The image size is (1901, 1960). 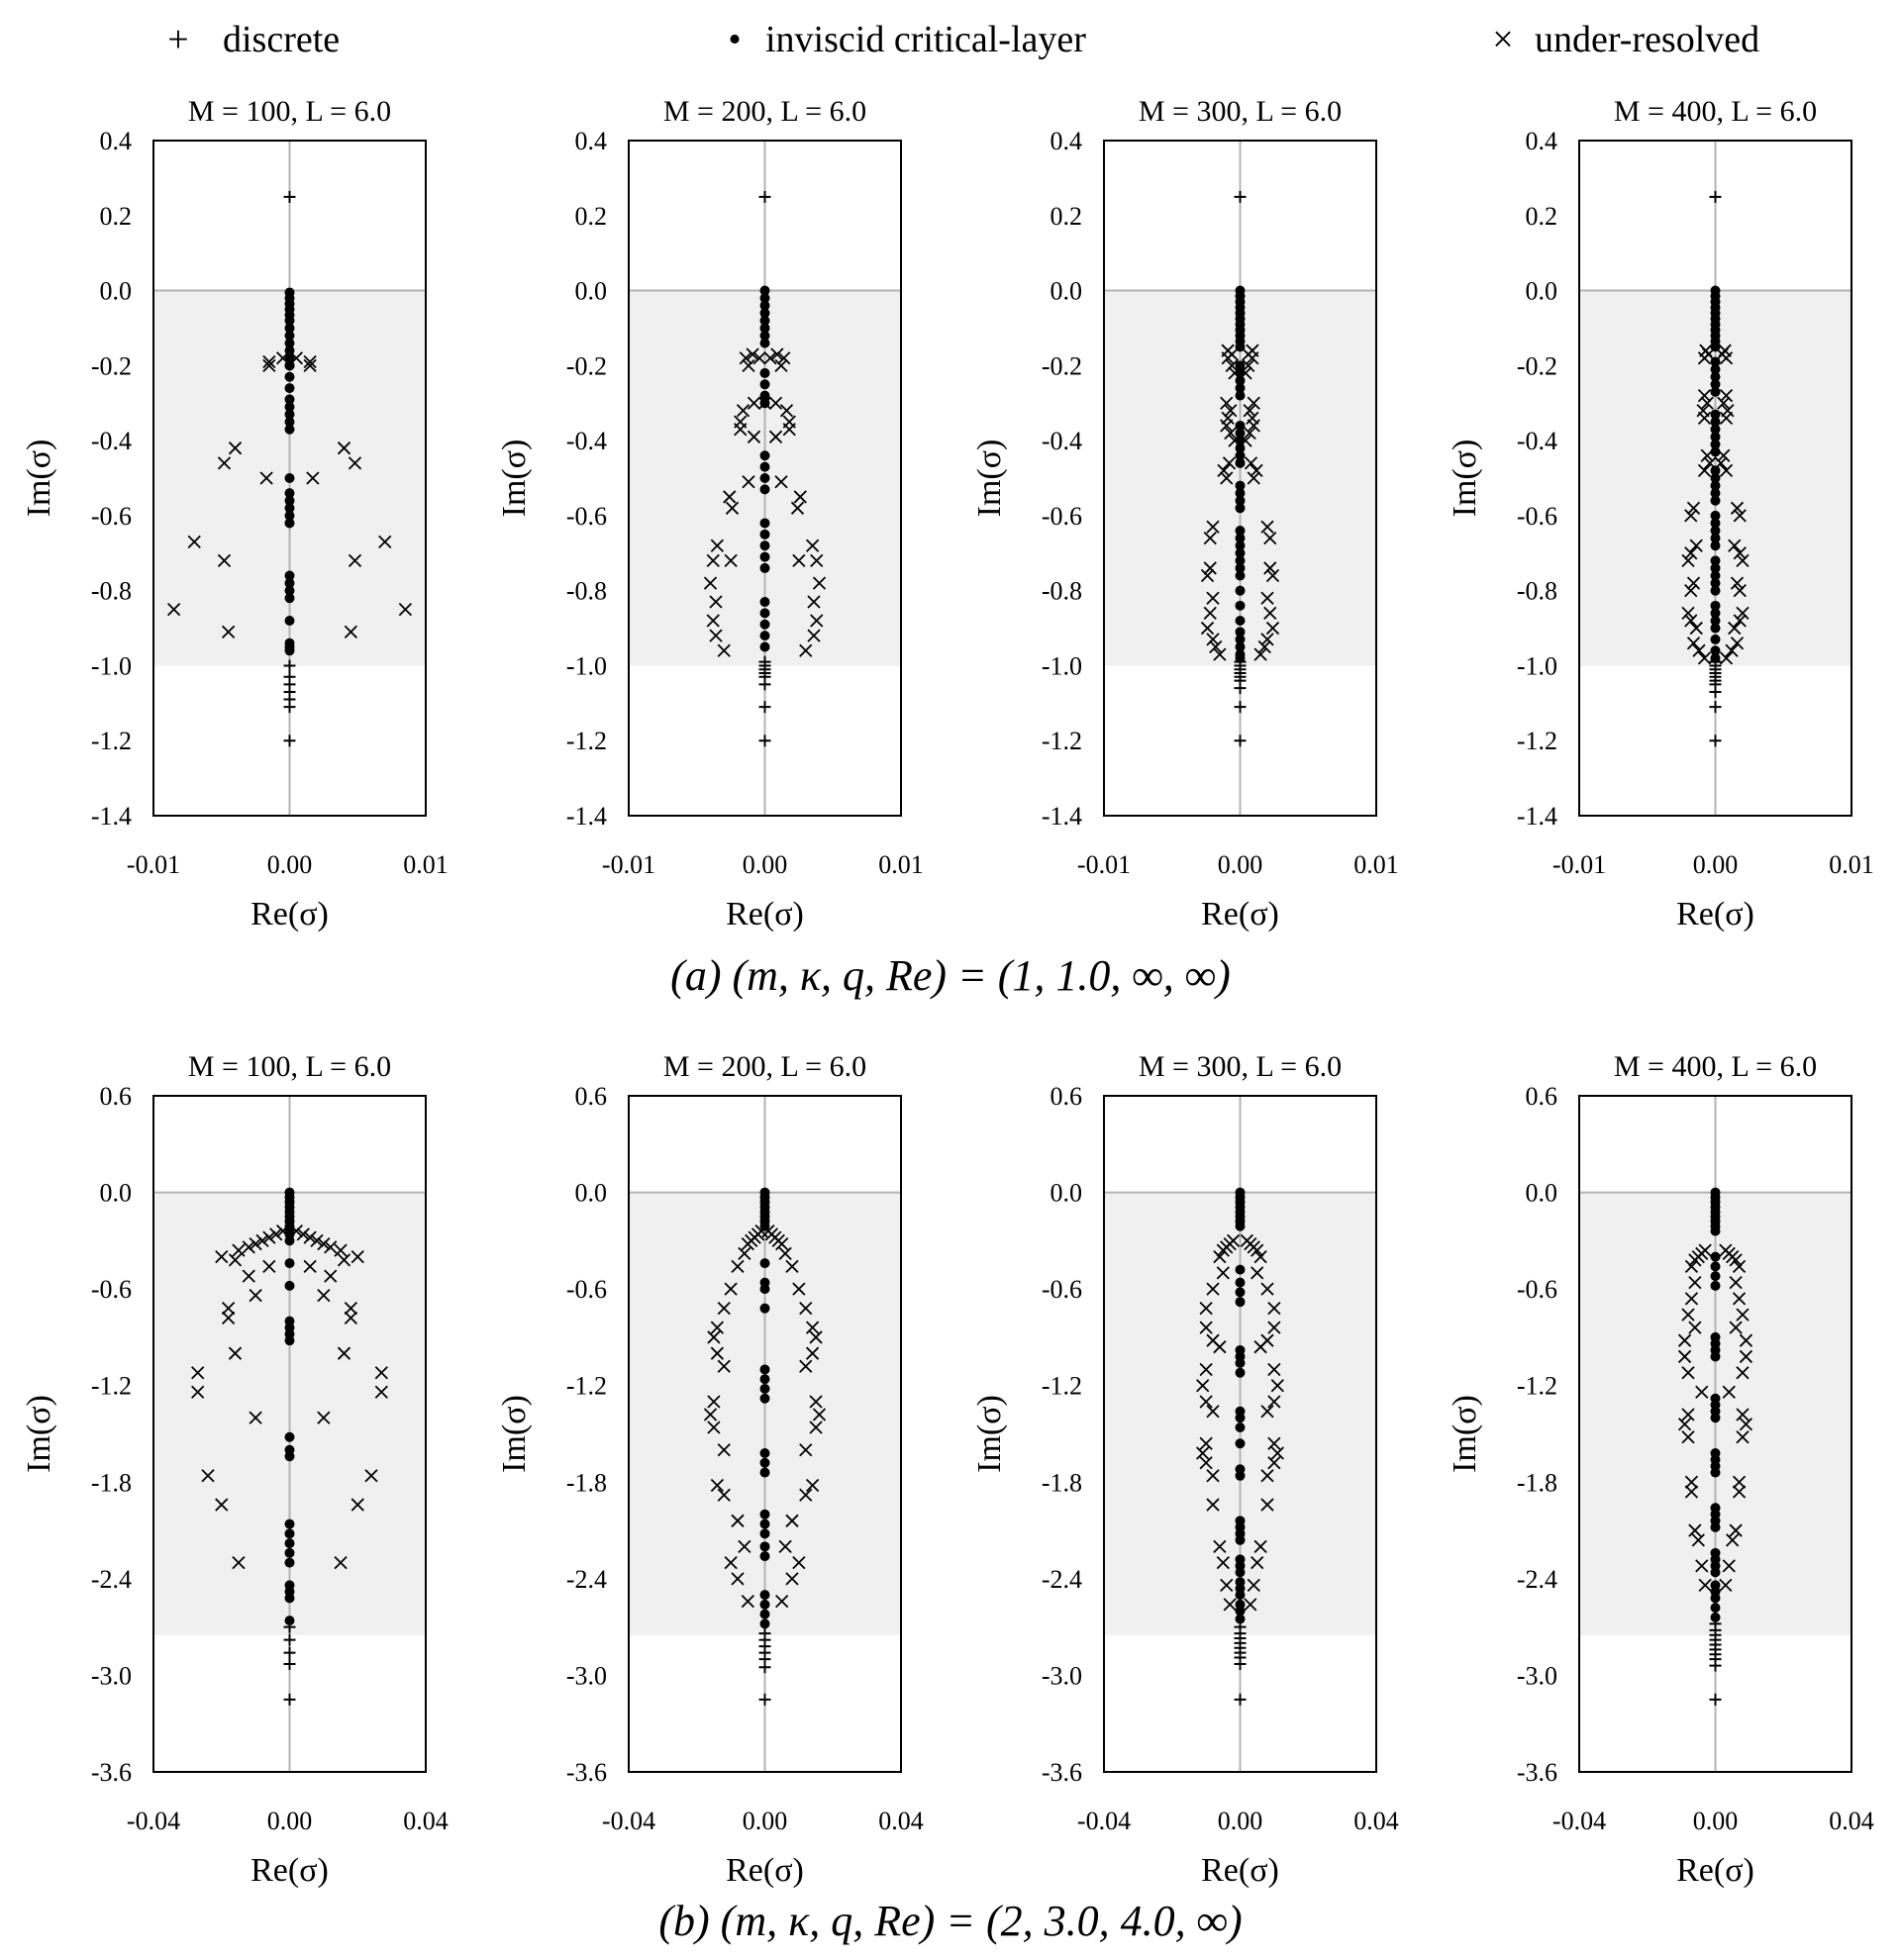 I want to click on plot-frame, so click(x=289, y=478).